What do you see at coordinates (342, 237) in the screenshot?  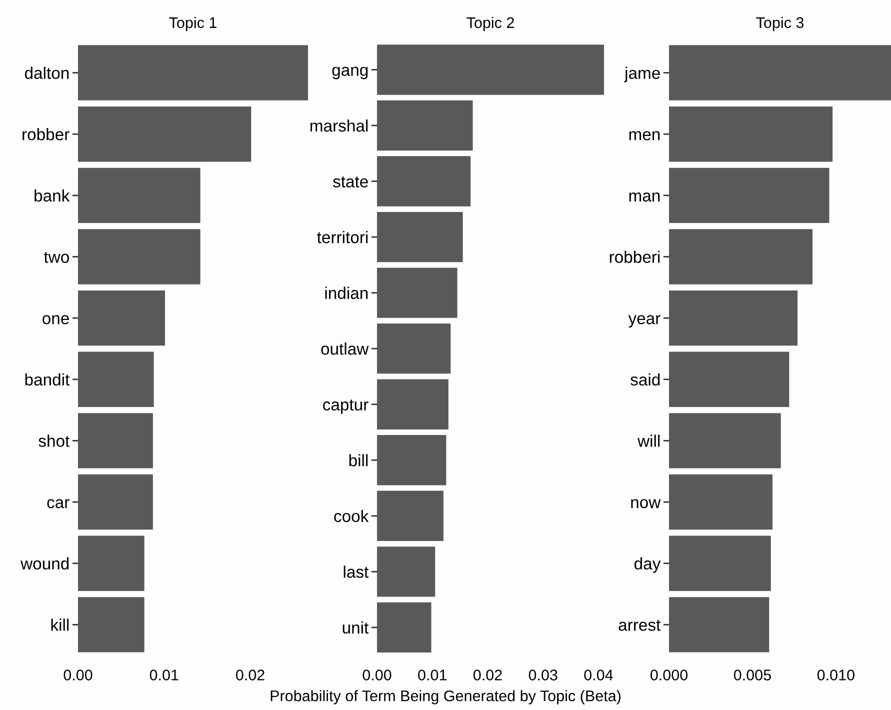 I see `y-tick-label: territori` at bounding box center [342, 237].